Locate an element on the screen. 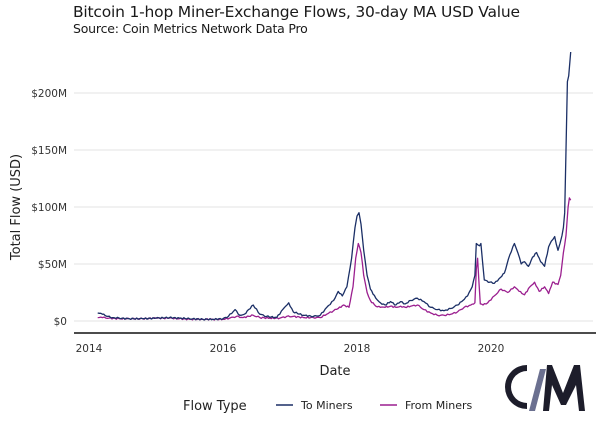 The height and width of the screenshot is (428, 600). y-tick-label: $50M is located at coordinates (52, 265).